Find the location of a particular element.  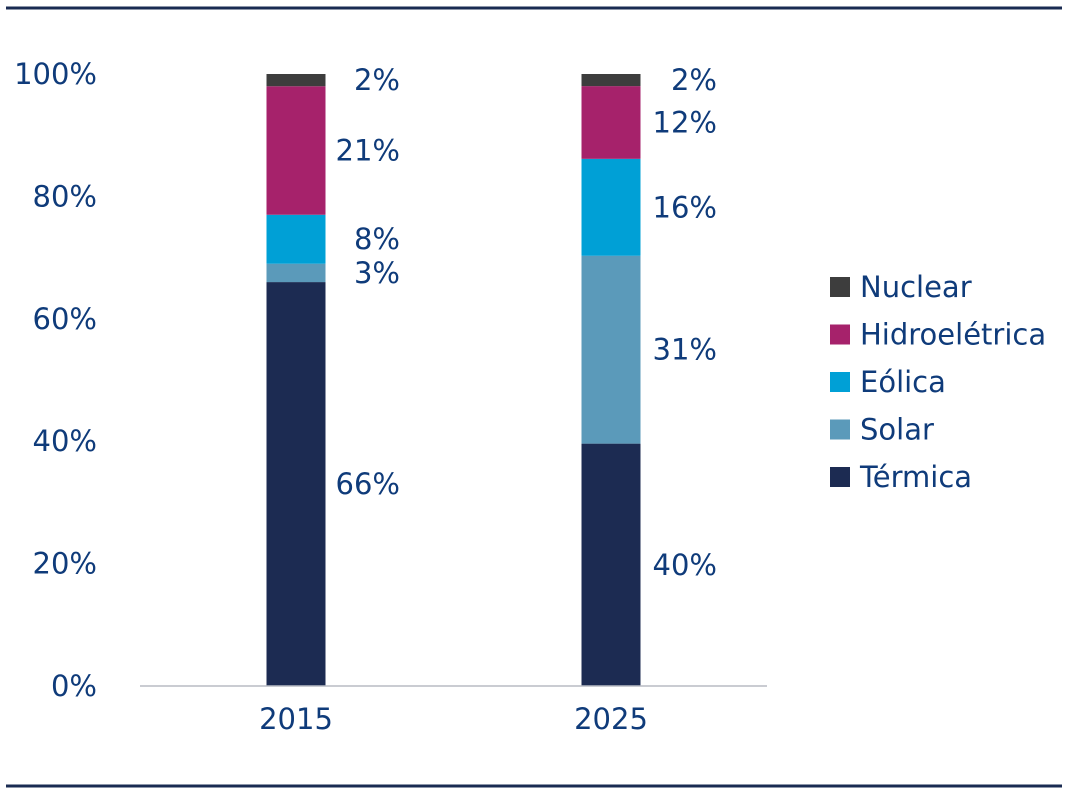

y-axis-ticks: 0% 20% 40% 60% 80% 100% is located at coordinates (55, 380).